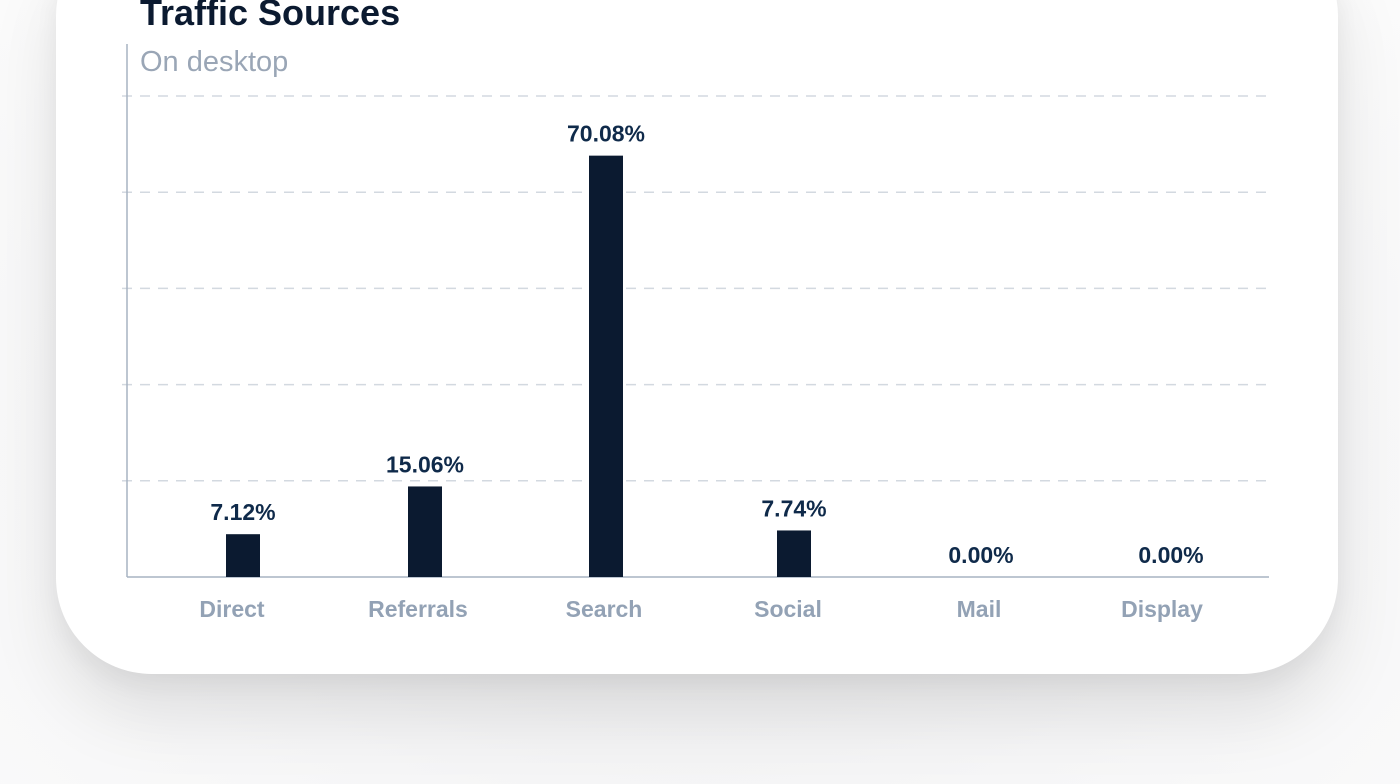 This screenshot has width=1400, height=784. What do you see at coordinates (980, 555) in the screenshot?
I see `value-label-mail: 0.00%` at bounding box center [980, 555].